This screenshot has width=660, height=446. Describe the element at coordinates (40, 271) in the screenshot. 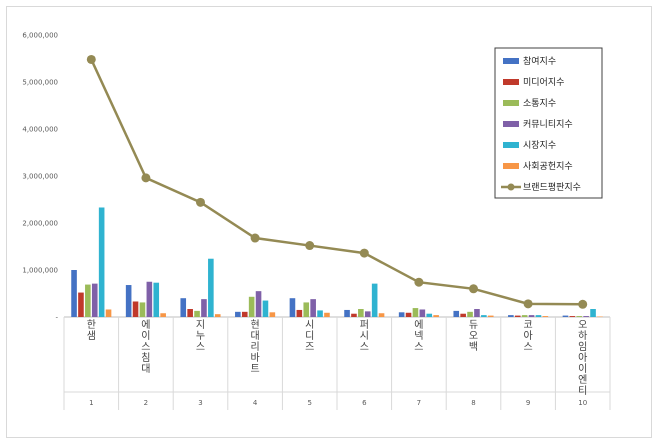

I see `y-tick-label: 1,000,000` at that location.